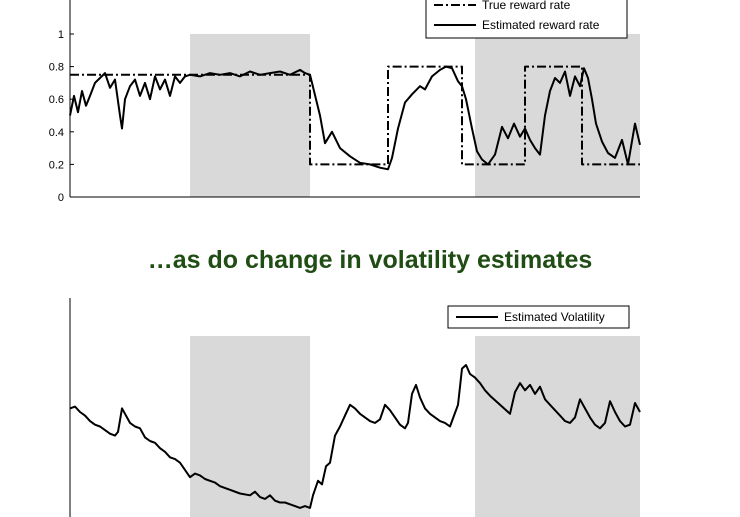 This screenshot has width=740, height=517. What do you see at coordinates (61, 35) in the screenshot?
I see `y-tick-label: 1` at bounding box center [61, 35].